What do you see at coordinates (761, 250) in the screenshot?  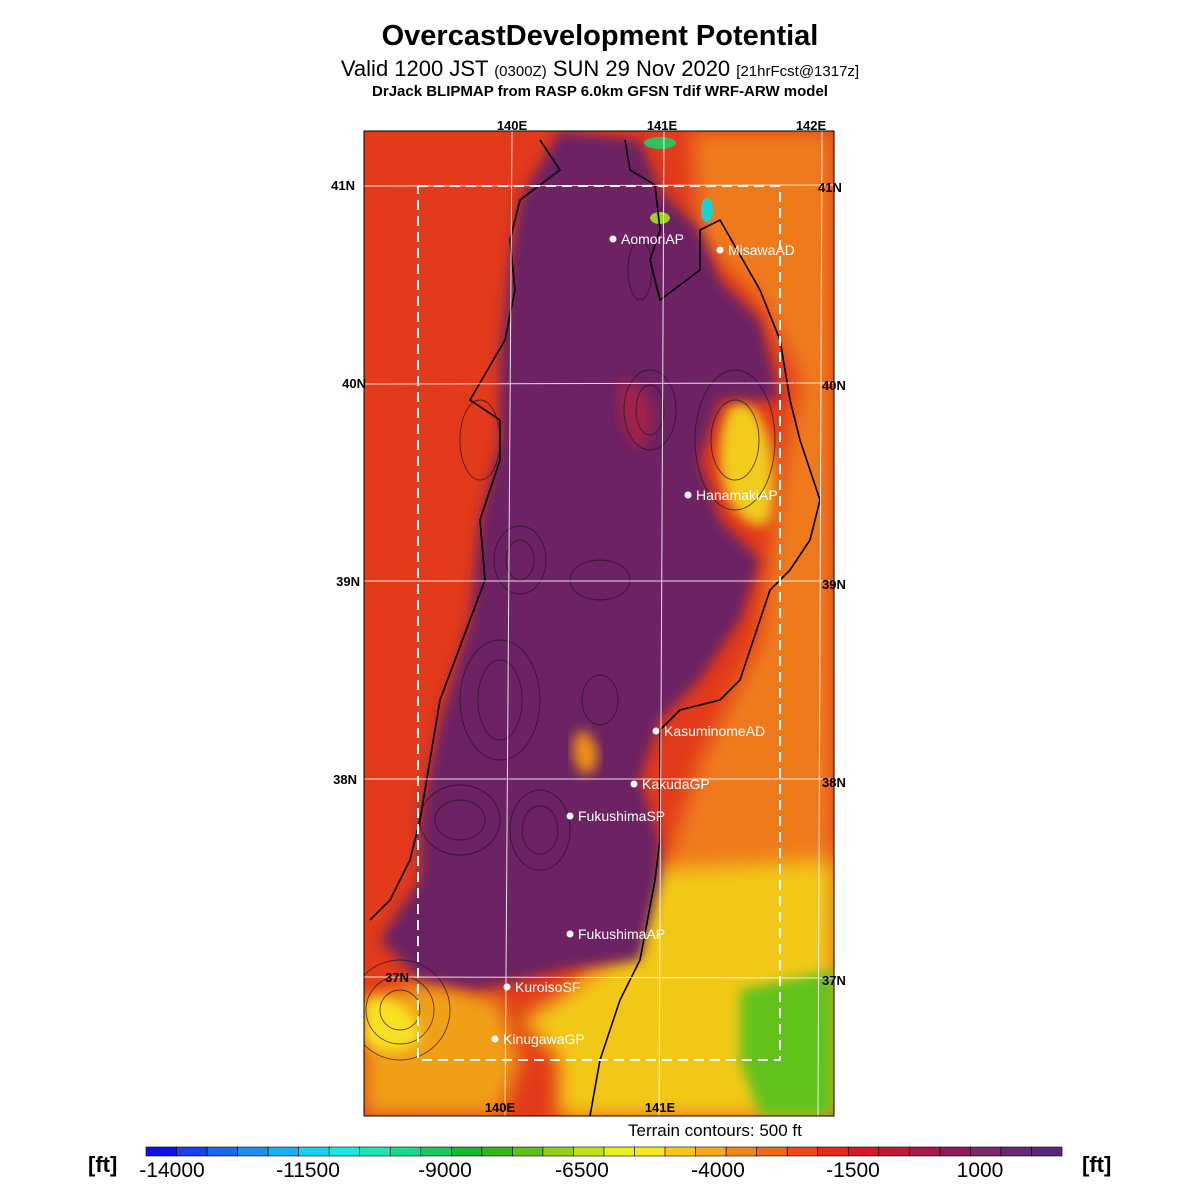 I see `station-label: MisawaAD` at bounding box center [761, 250].